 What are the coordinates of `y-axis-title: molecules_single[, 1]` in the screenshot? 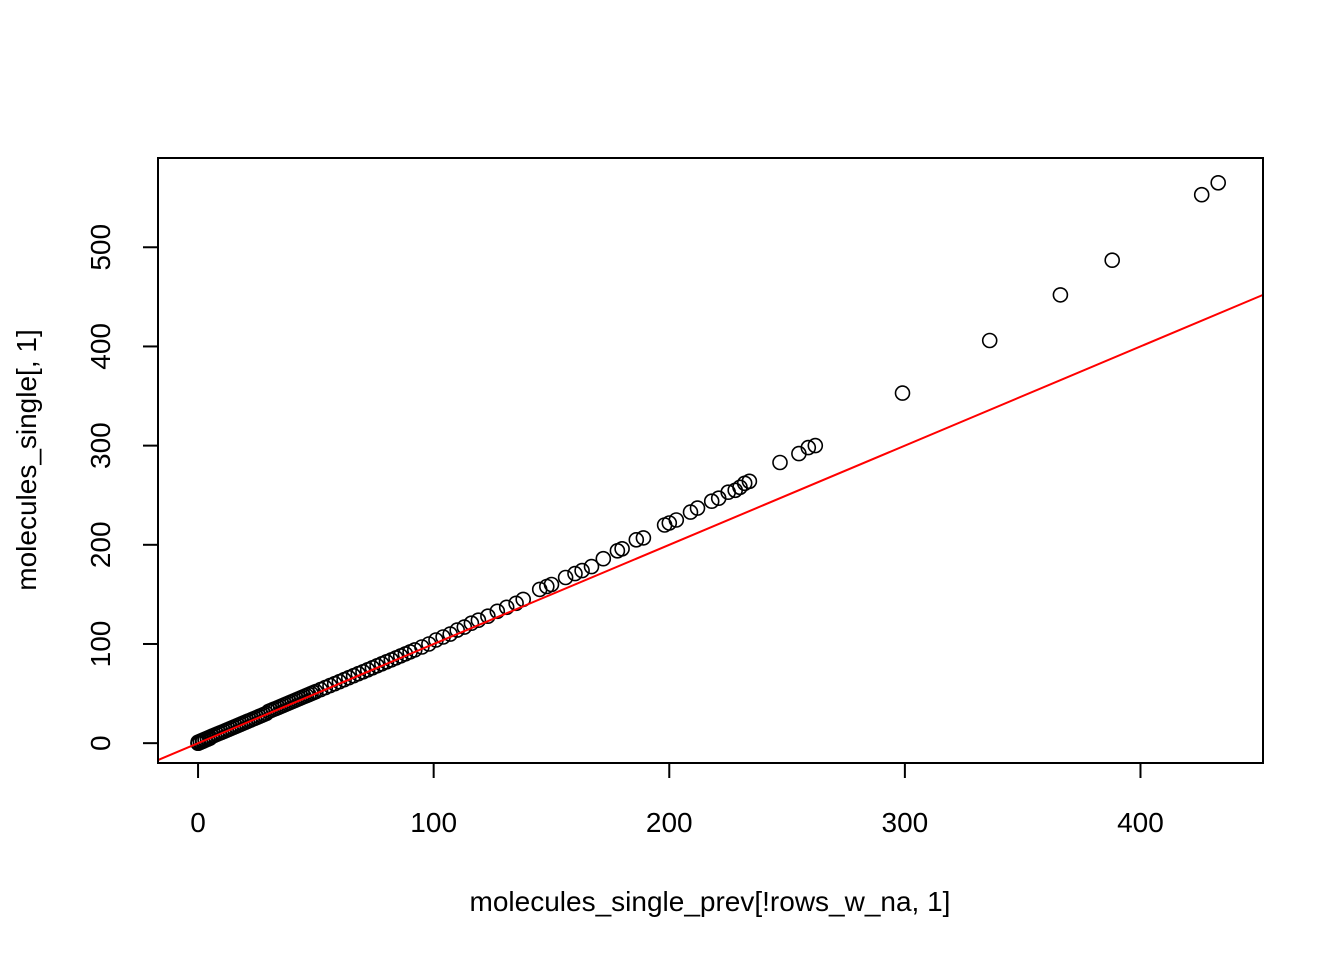 It's located at (26, 459).